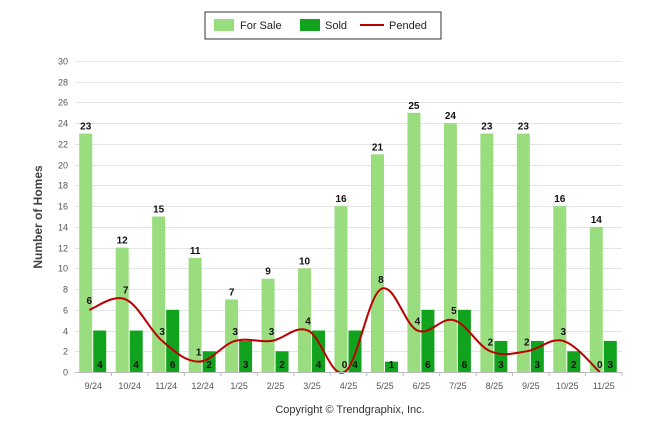  Describe the element at coordinates (63, 207) in the screenshot. I see `y-tick-label: 16` at that location.